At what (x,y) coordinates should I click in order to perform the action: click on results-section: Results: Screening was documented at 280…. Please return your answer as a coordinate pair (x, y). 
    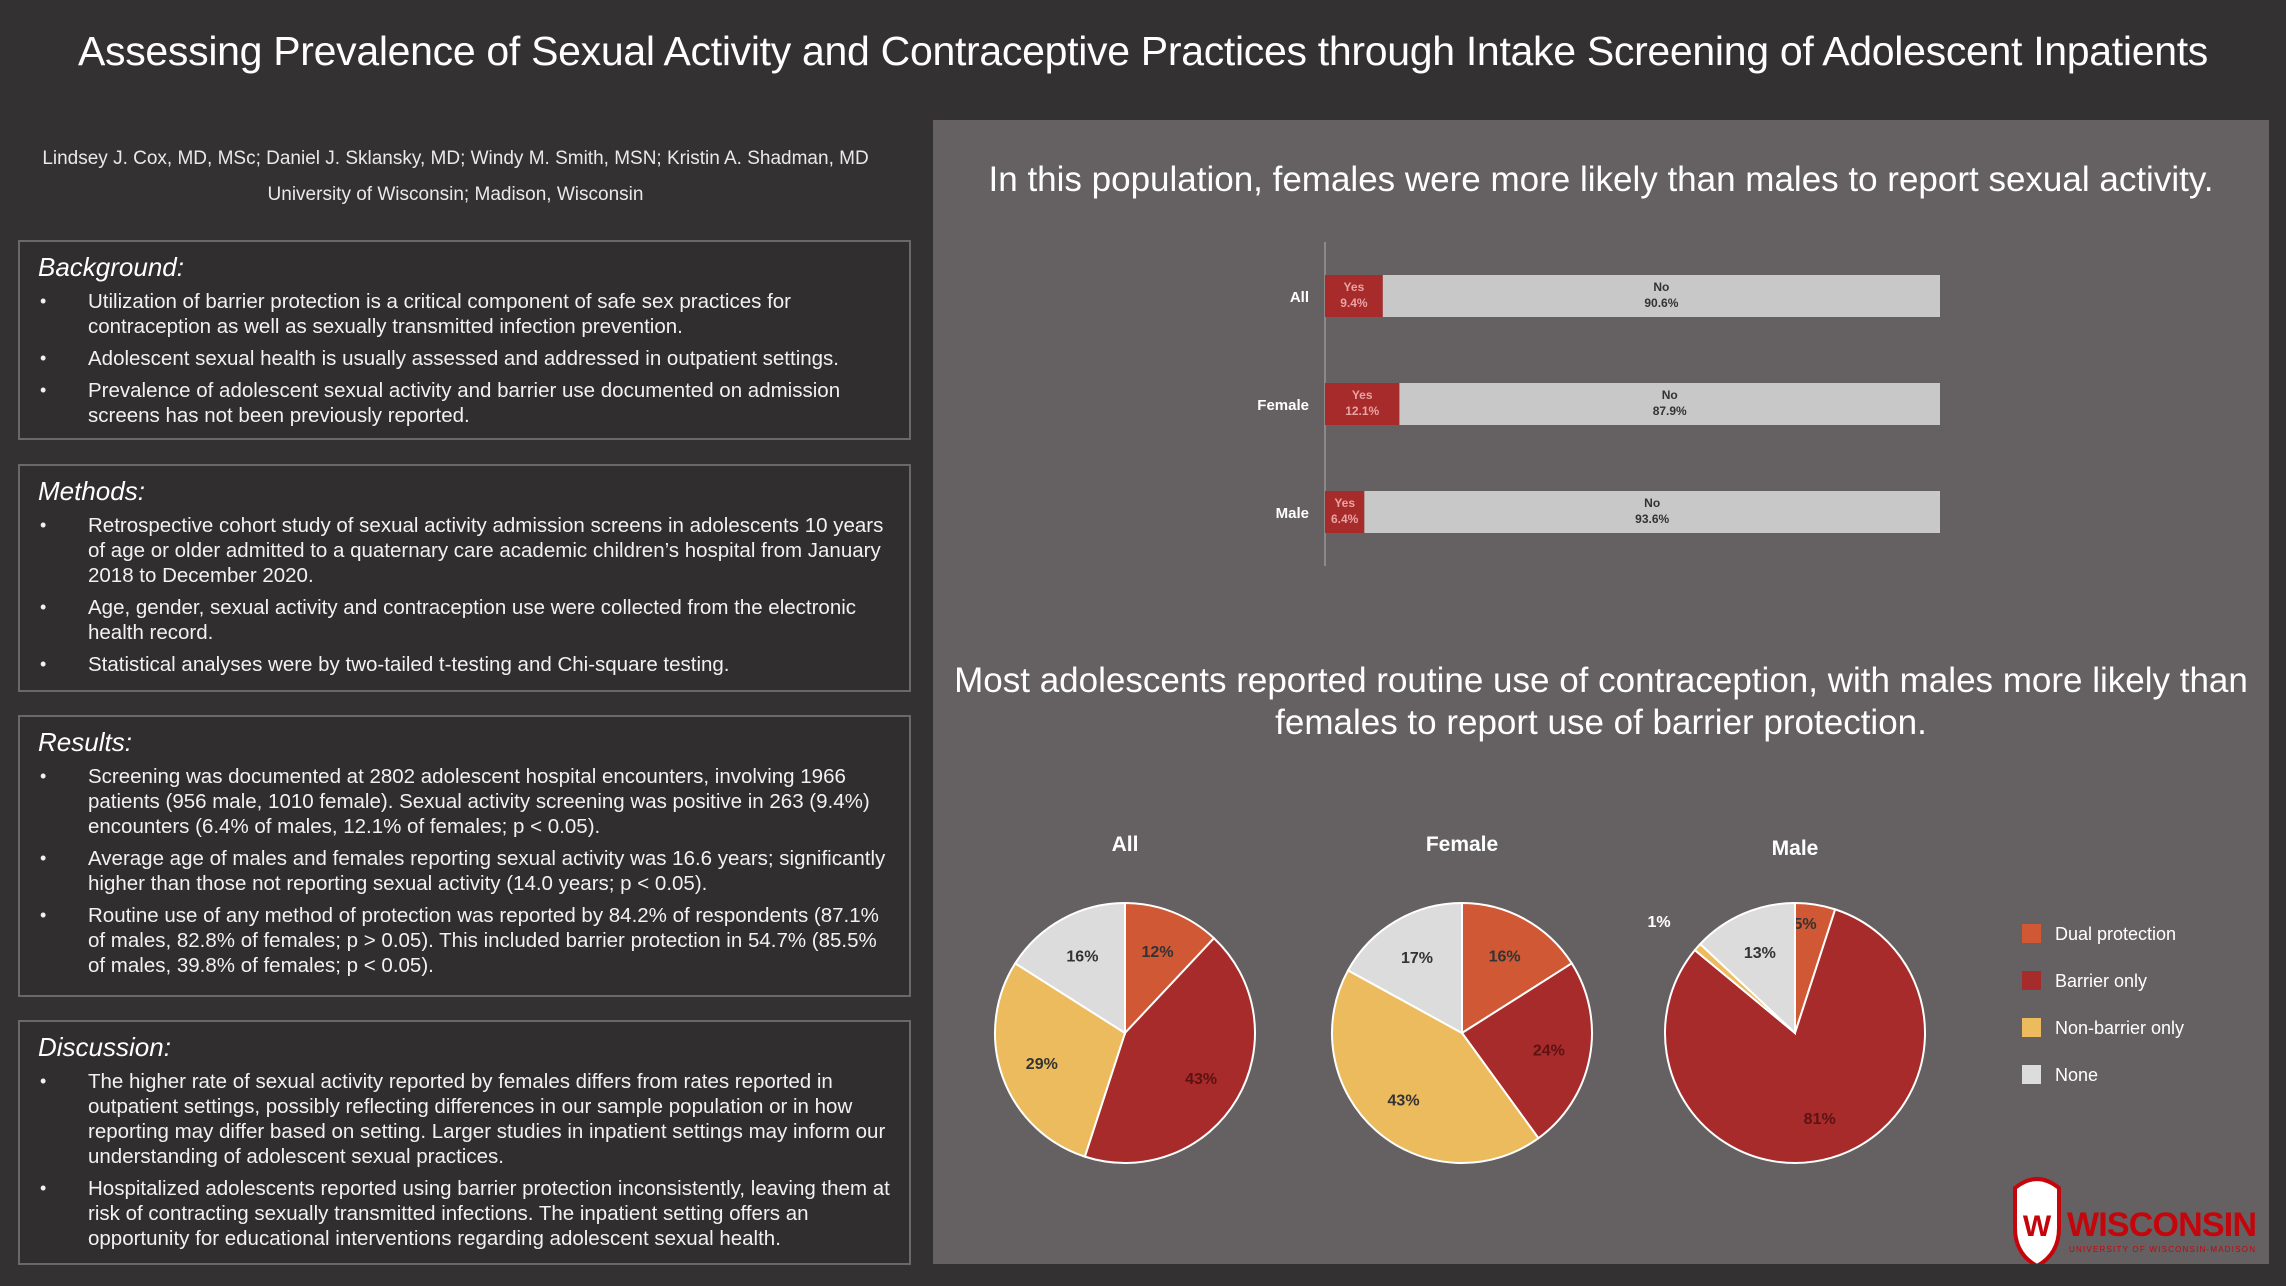
    Looking at the image, I should click on (464, 856).